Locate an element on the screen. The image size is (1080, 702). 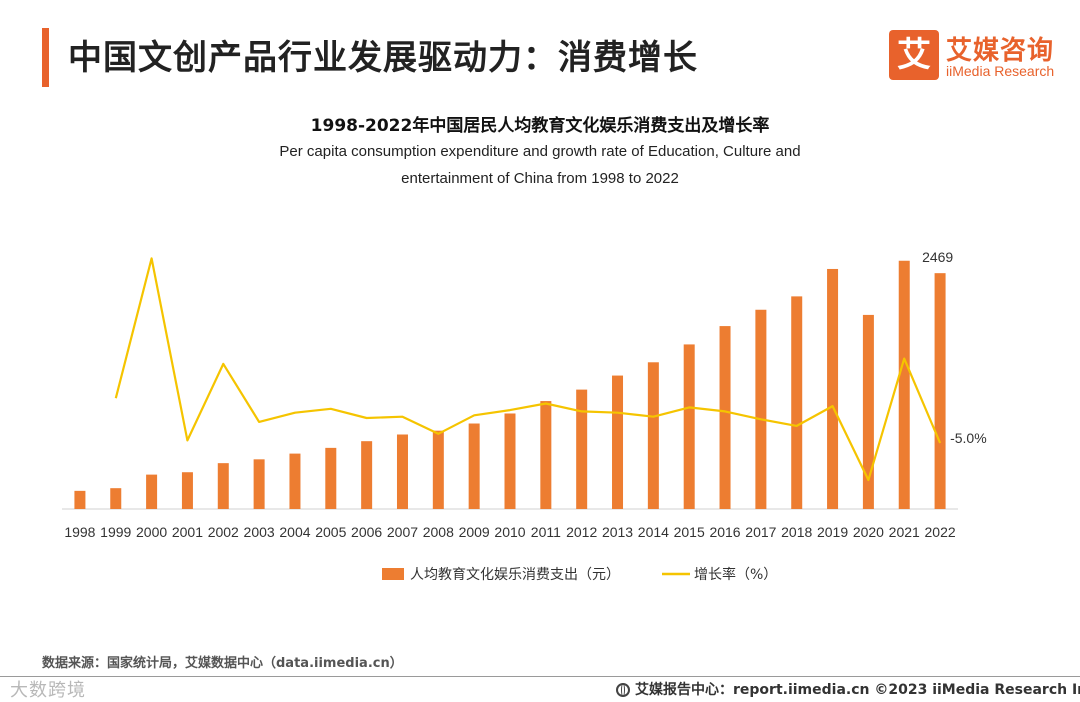
x-tick-label-2014: 2014 is located at coordinates (653, 532).